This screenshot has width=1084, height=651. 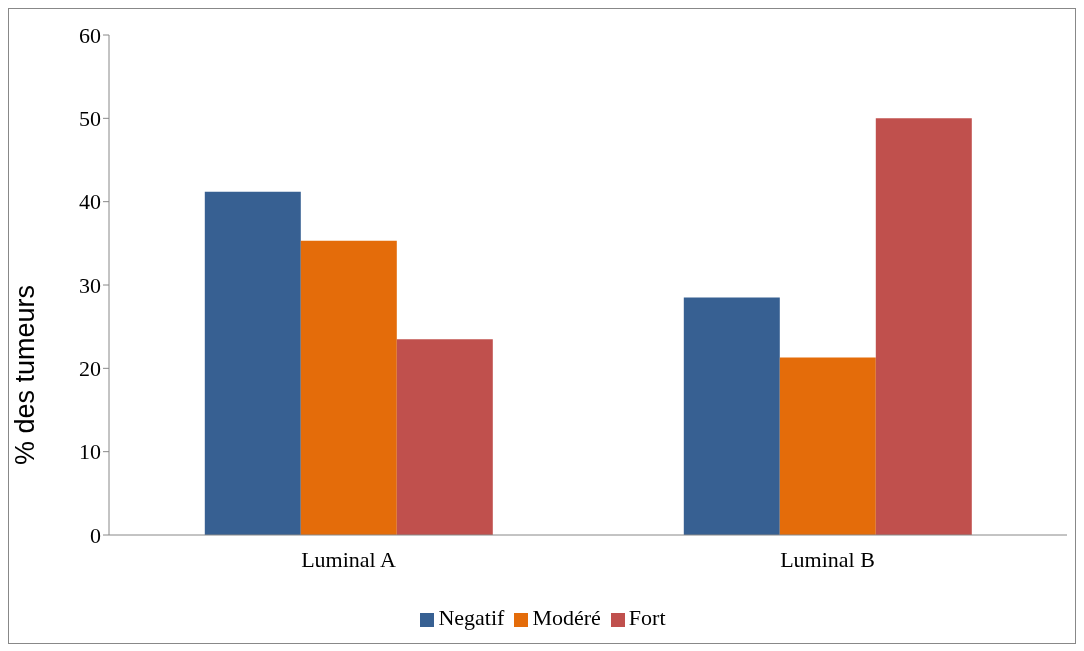 What do you see at coordinates (90, 369) in the screenshot?
I see `y-tick-label: 20` at bounding box center [90, 369].